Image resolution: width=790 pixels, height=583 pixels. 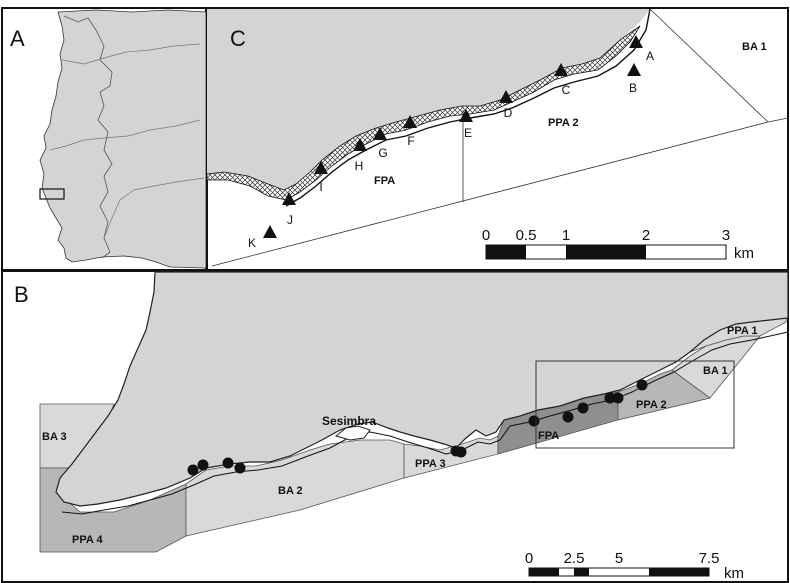 What do you see at coordinates (508, 113) in the screenshot?
I see `site-label-d: D` at bounding box center [508, 113].